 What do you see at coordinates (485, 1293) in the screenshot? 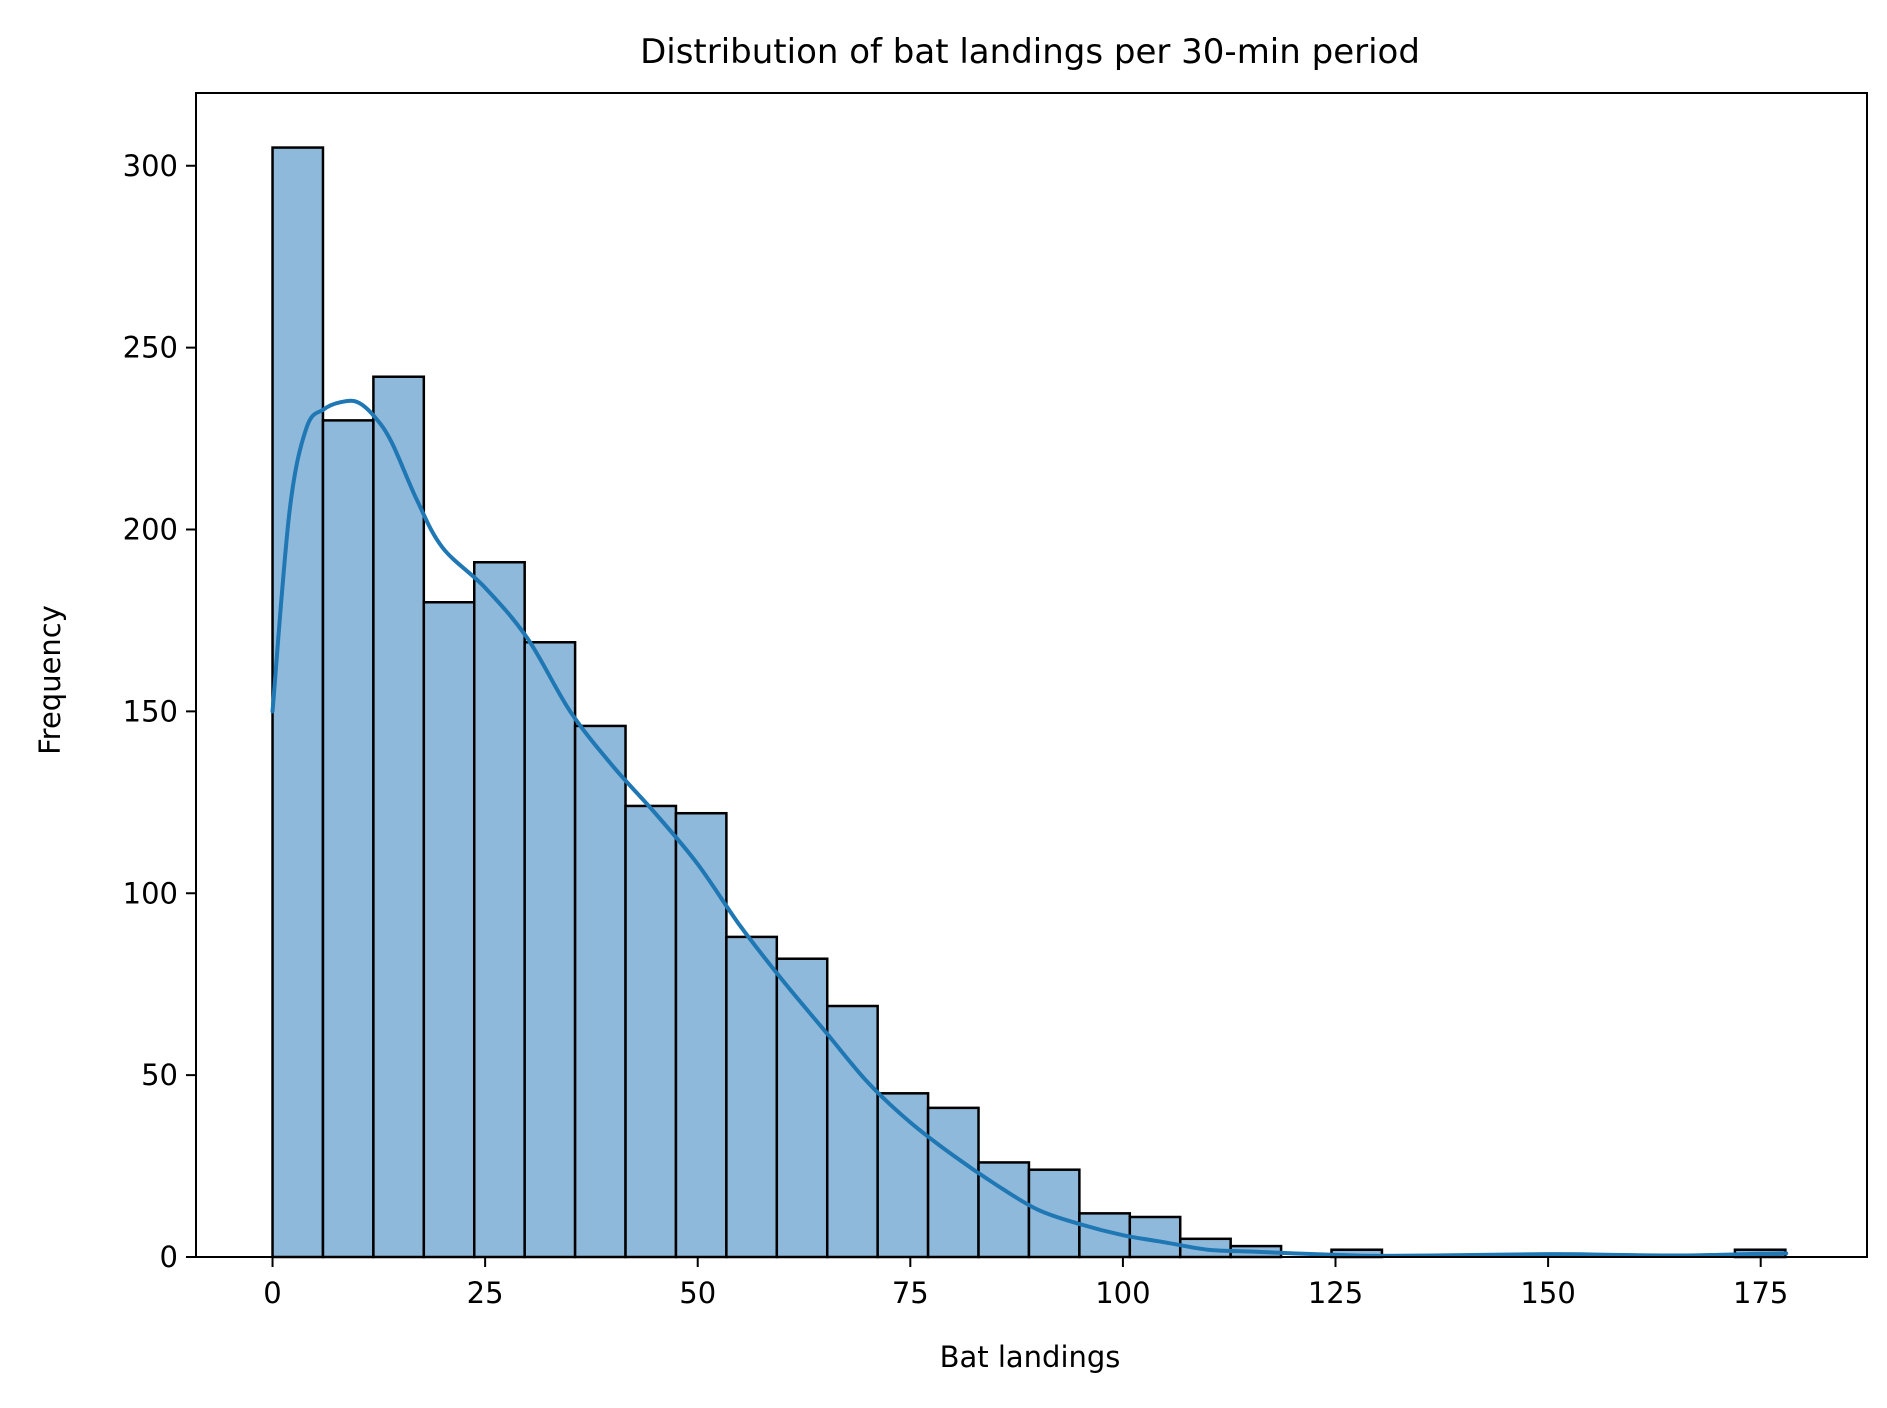
I see `x-tick-label: 25` at bounding box center [485, 1293].